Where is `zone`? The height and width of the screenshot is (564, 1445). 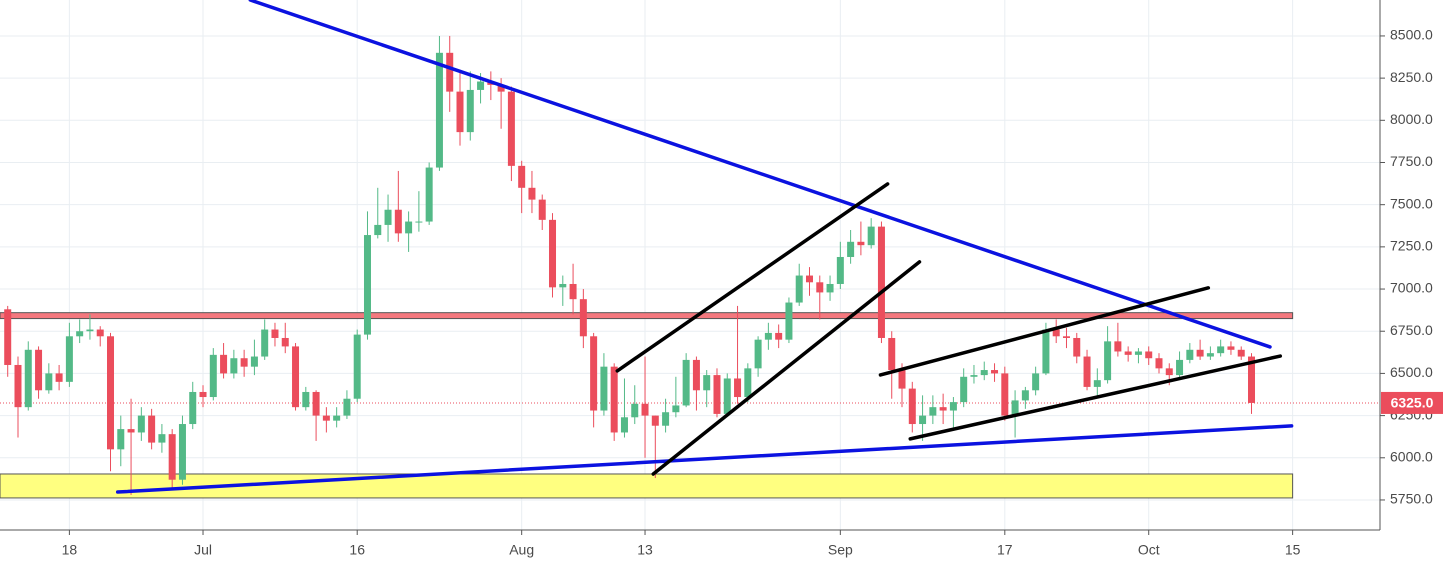 zone is located at coordinates (647, 316).